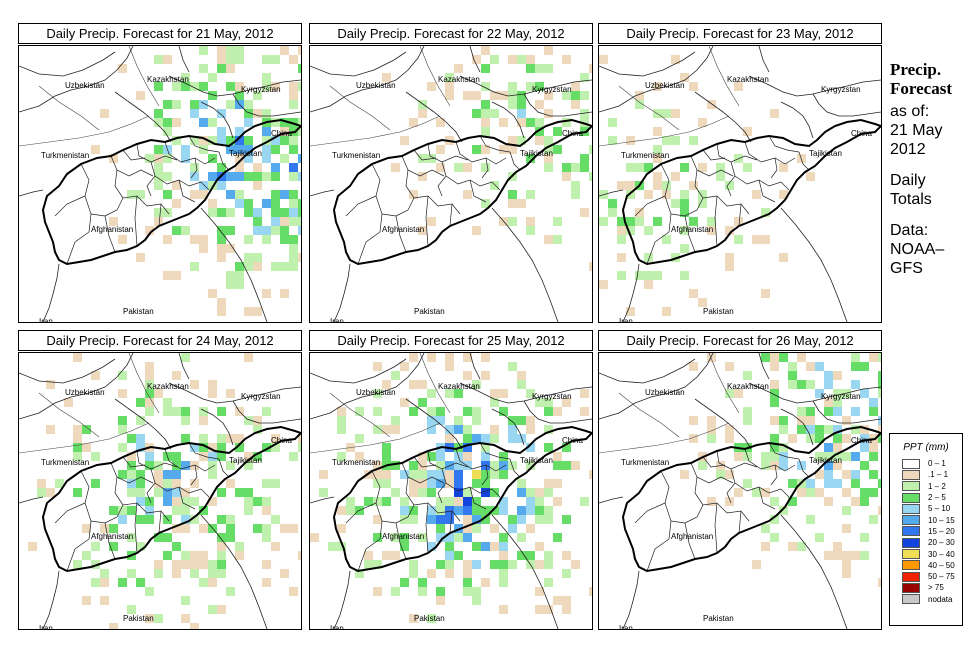  What do you see at coordinates (665, 392) in the screenshot?
I see `country-label-uzbekistan: Uzbekistan` at bounding box center [665, 392].